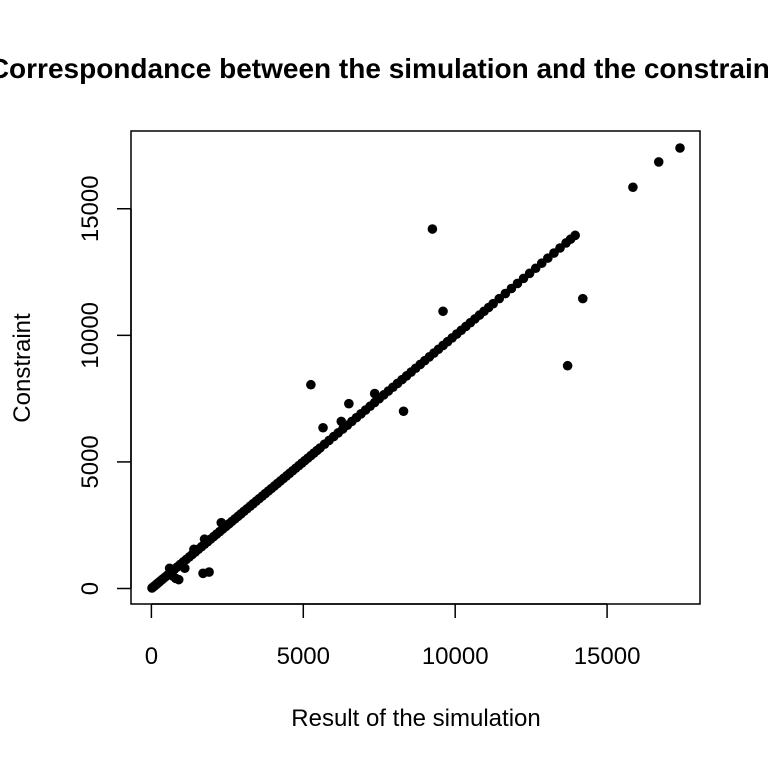  I want to click on x-tick-label: 0, so click(151, 656).